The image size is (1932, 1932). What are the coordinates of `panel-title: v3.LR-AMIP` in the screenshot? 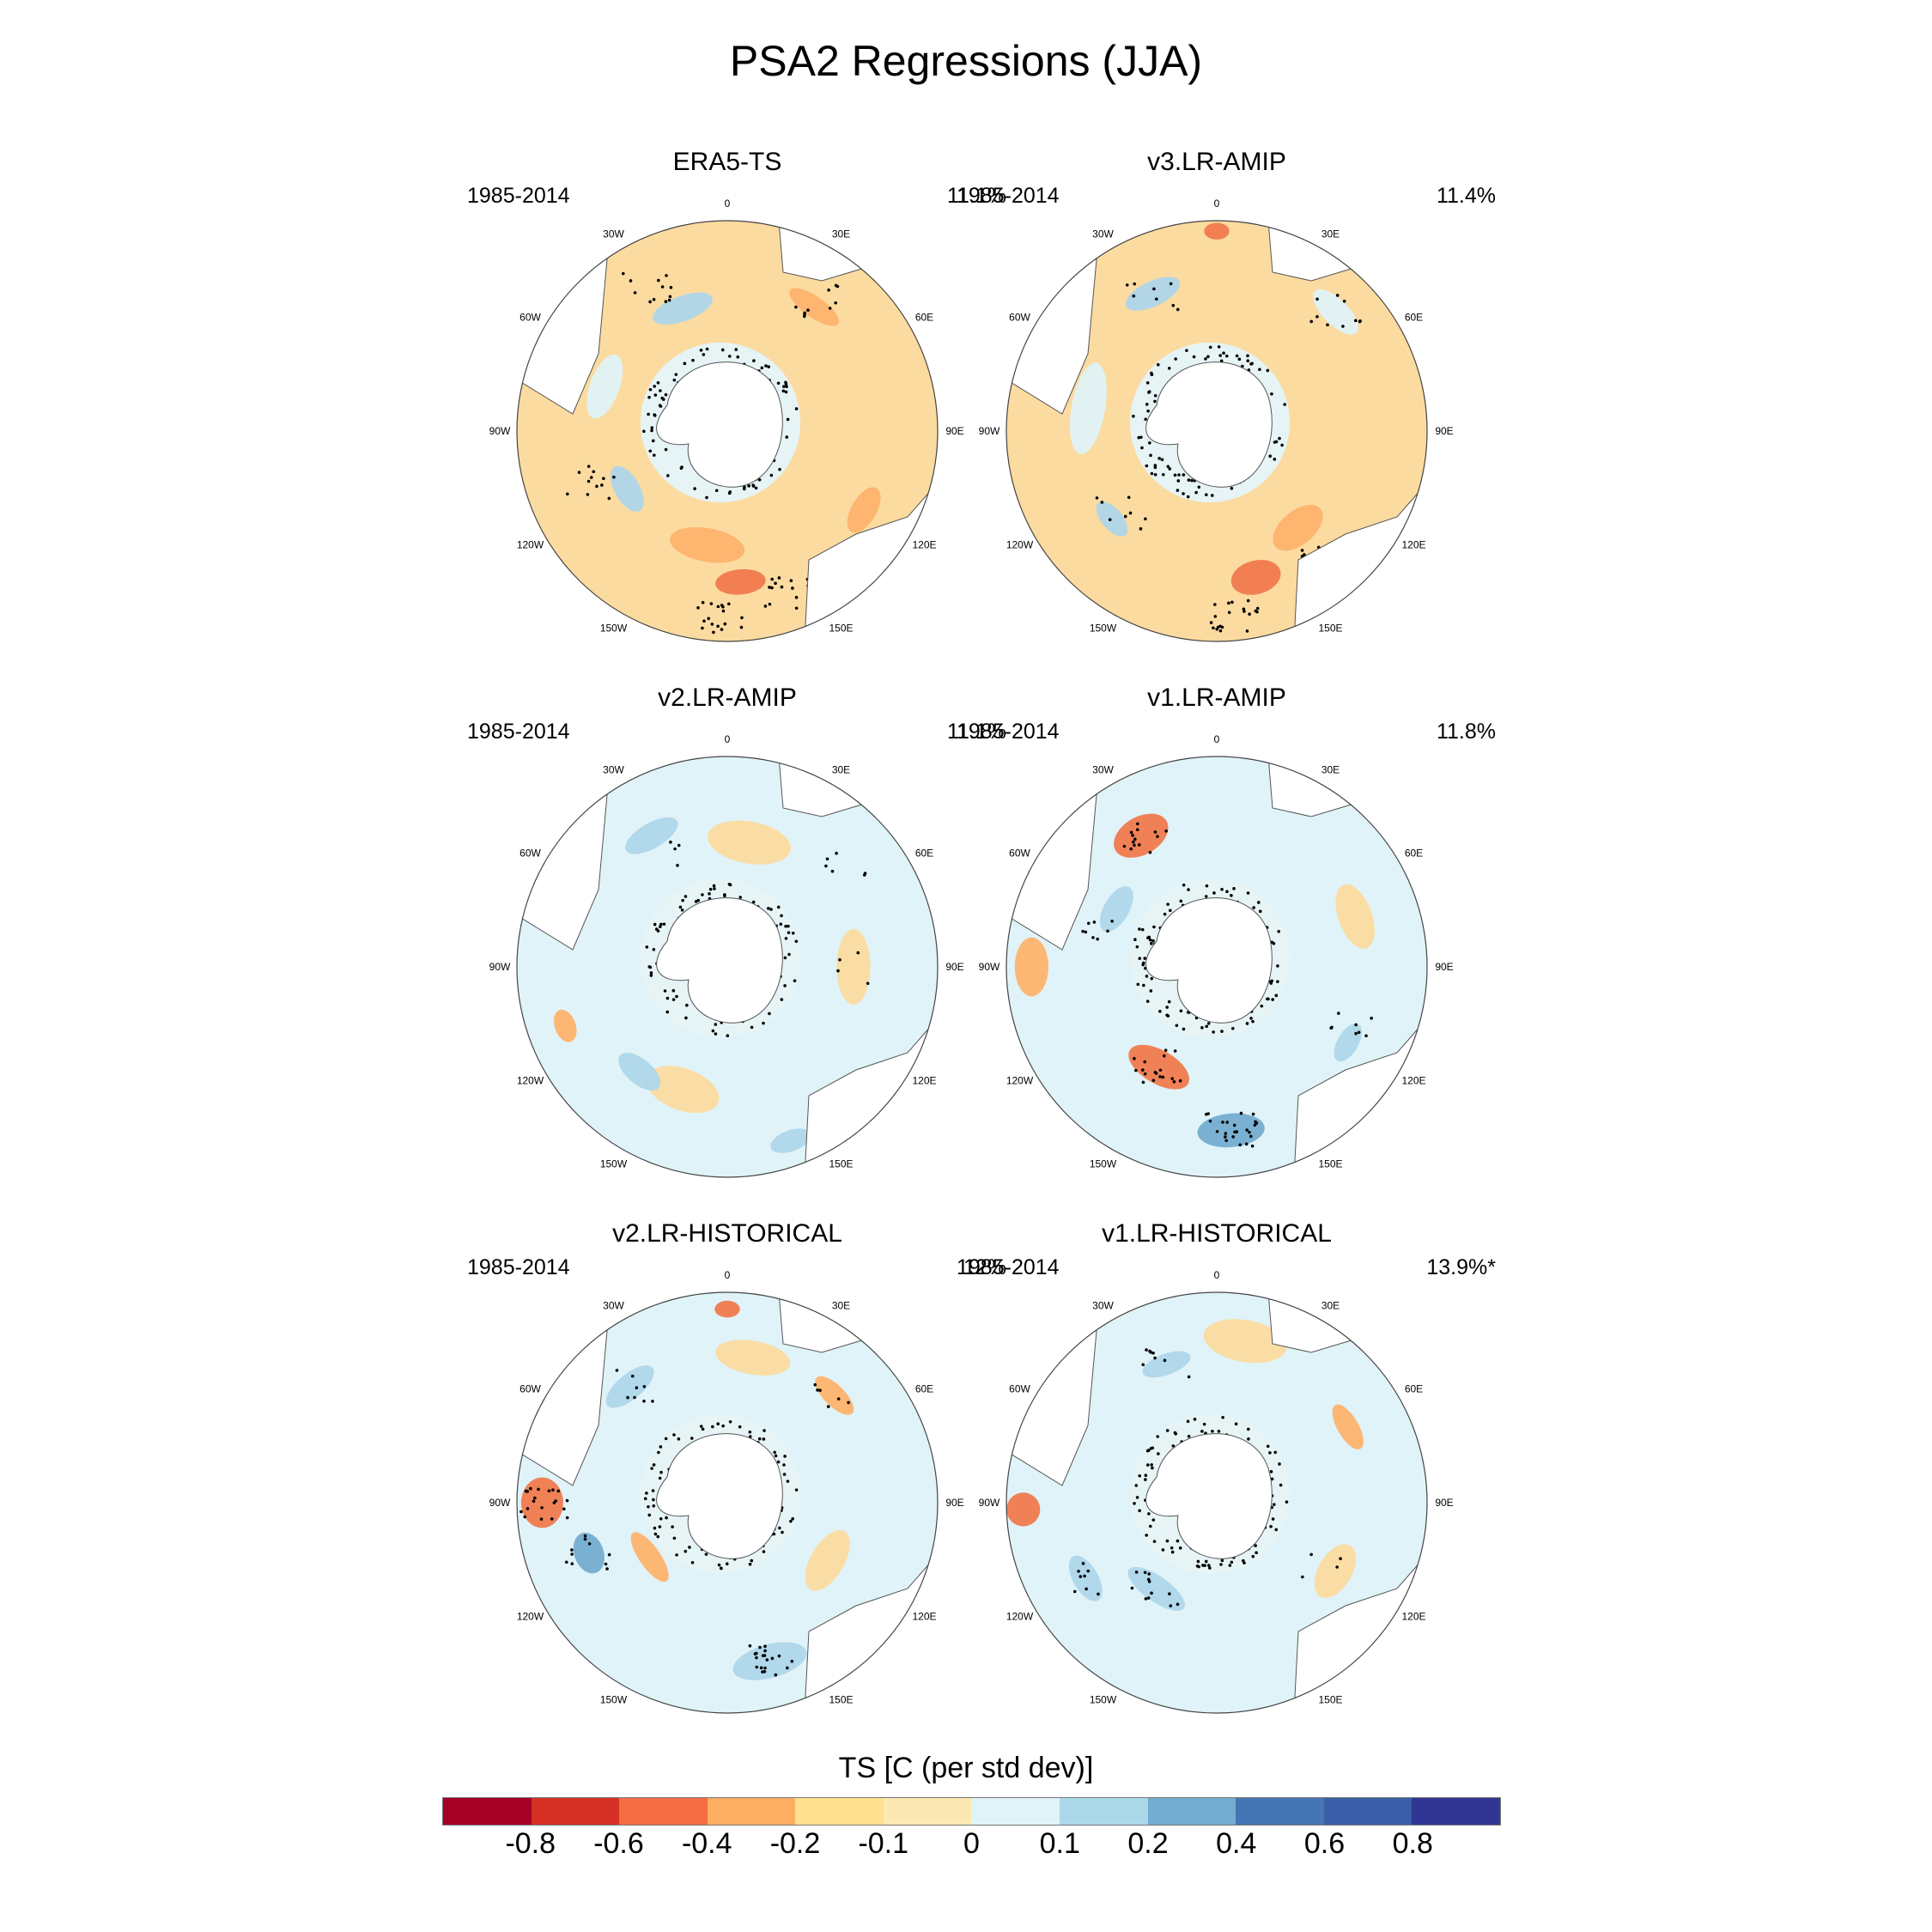 It's located at (1217, 162).